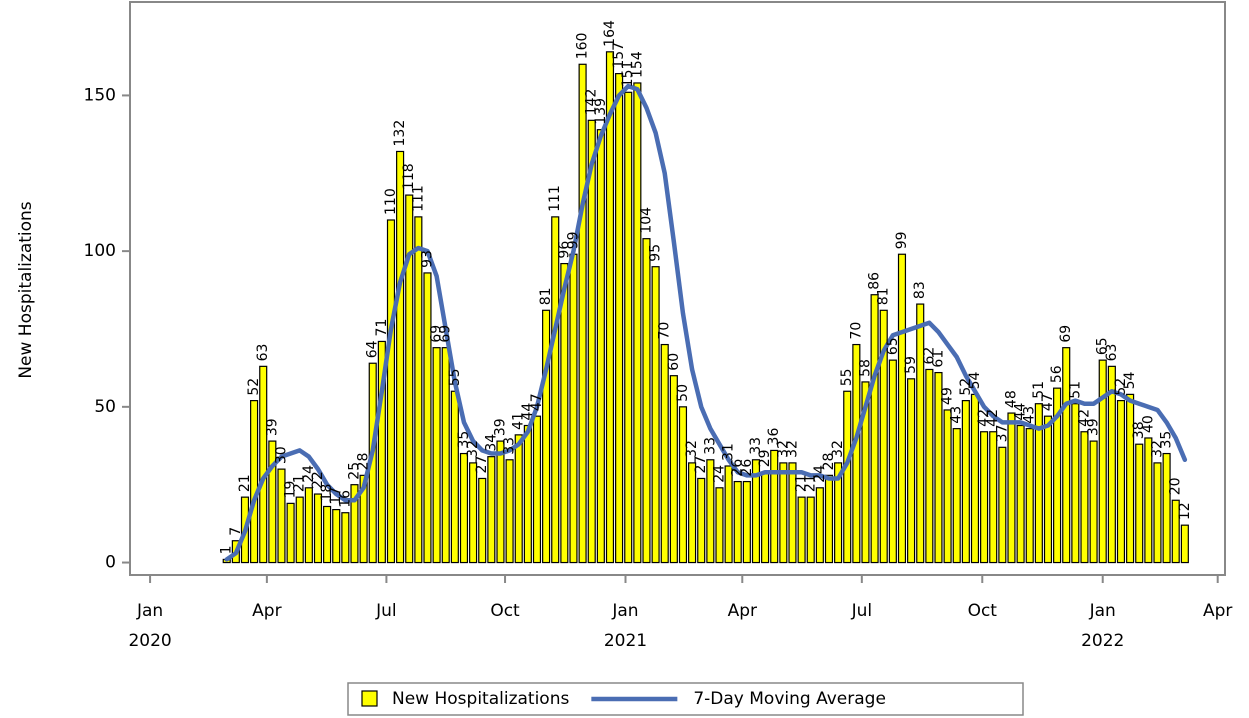  Describe the element at coordinates (1167, 440) in the screenshot. I see `data-label: 35` at that location.